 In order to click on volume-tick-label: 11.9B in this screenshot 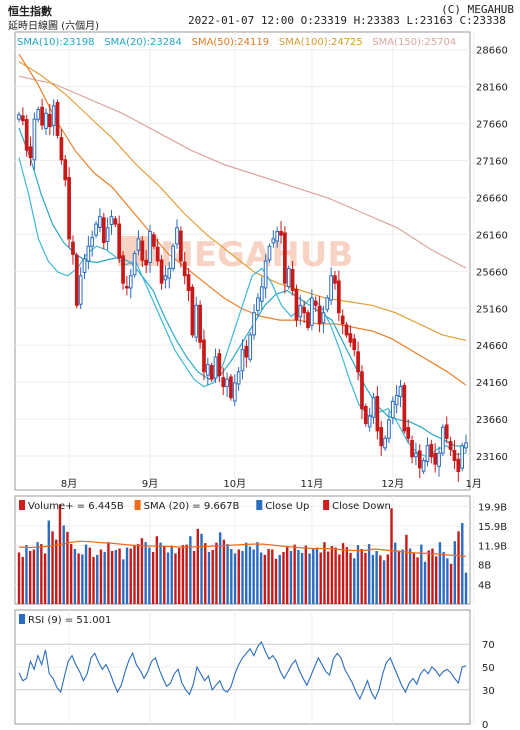, I will do `click(492, 547)`.